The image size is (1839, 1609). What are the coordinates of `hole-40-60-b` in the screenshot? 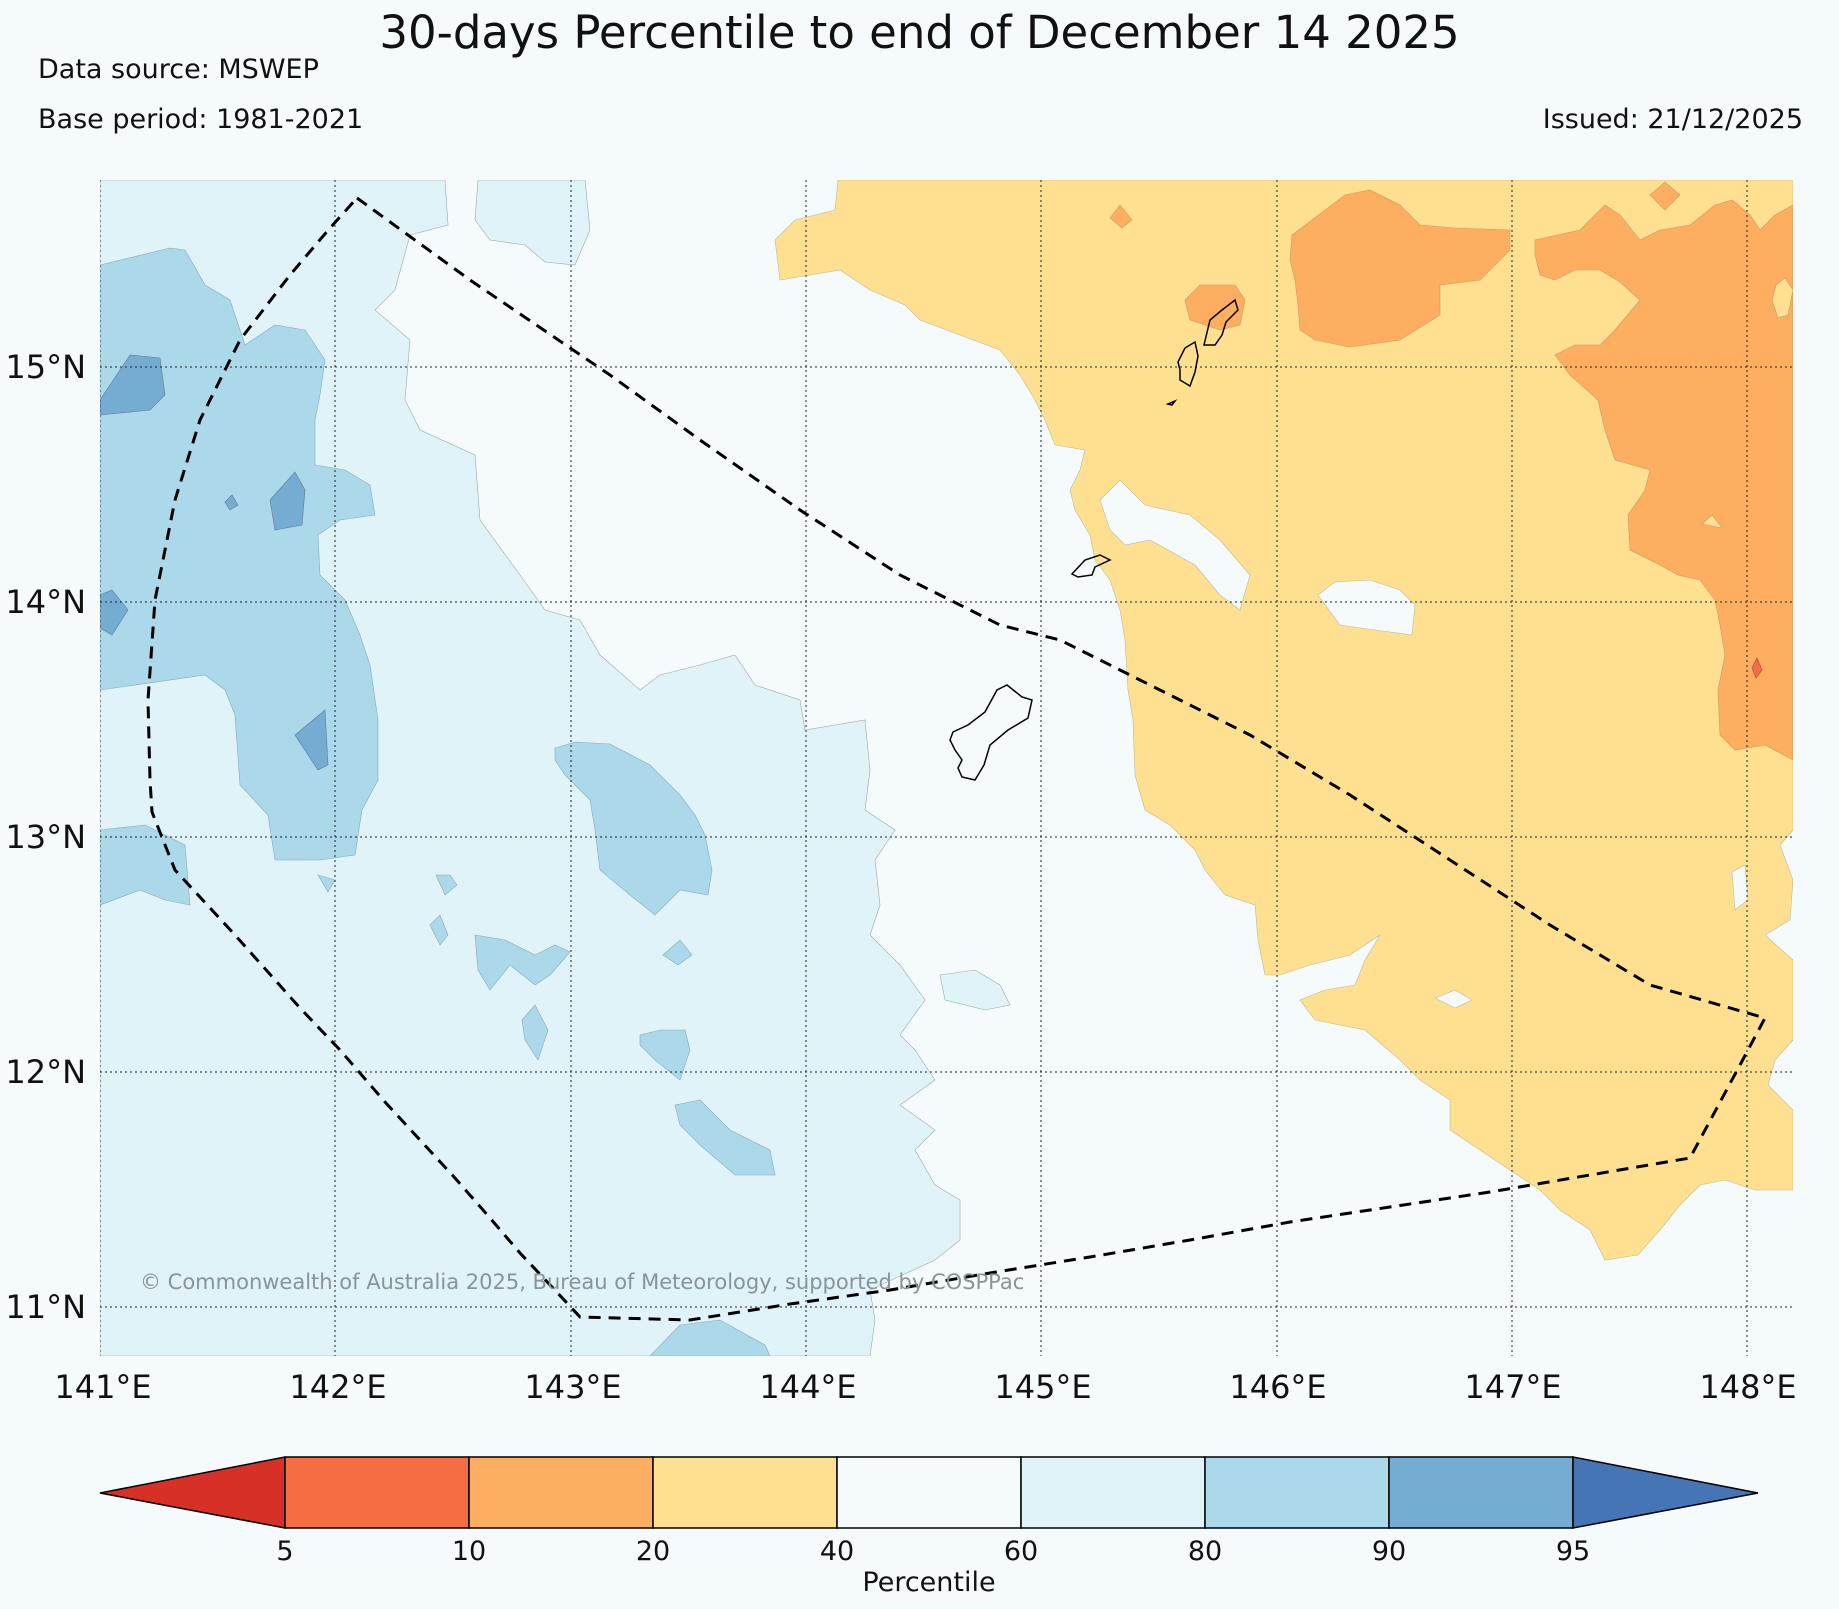 It's located at (1366, 607).